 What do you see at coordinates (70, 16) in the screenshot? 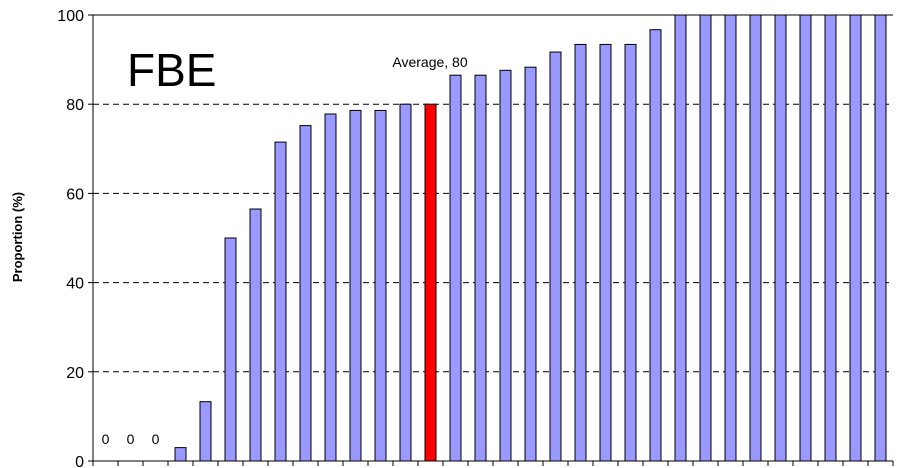
I see `y-tick-label: 100` at bounding box center [70, 16].